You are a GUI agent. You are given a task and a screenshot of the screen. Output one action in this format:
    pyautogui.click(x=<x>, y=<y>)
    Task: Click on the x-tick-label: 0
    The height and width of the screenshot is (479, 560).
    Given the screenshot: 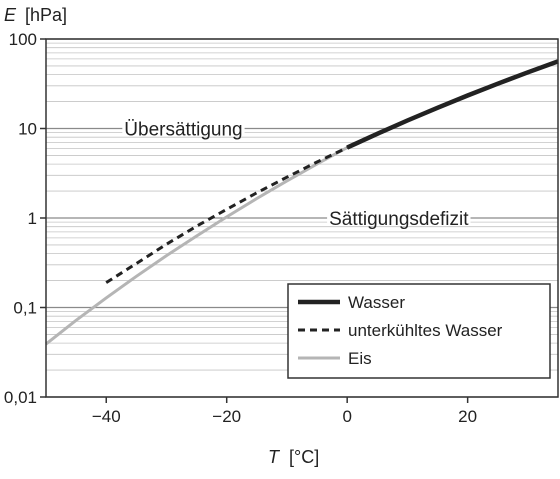 What is the action you would take?
    pyautogui.click(x=346, y=416)
    